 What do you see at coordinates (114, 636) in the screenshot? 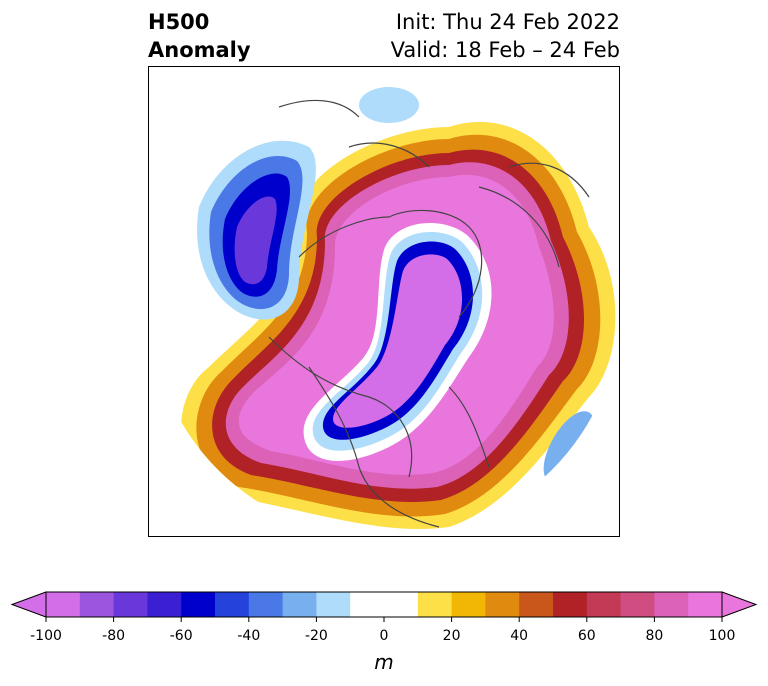
I see `colorbar-tick-label: -80` at bounding box center [114, 636].